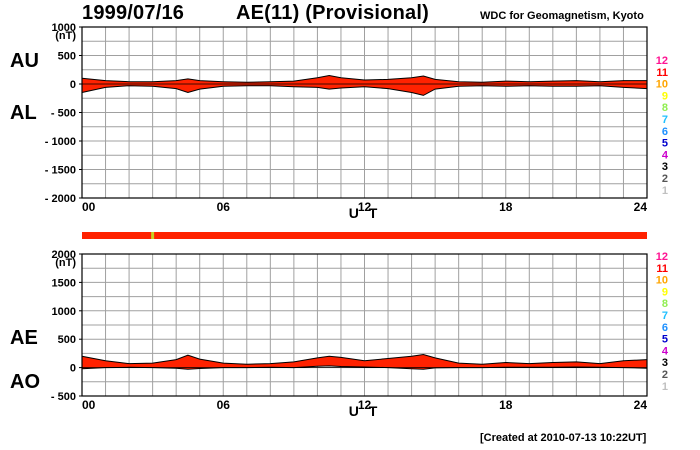 The height and width of the screenshot is (450, 700). I want to click on date-title: 1999/07/16, so click(133, 13).